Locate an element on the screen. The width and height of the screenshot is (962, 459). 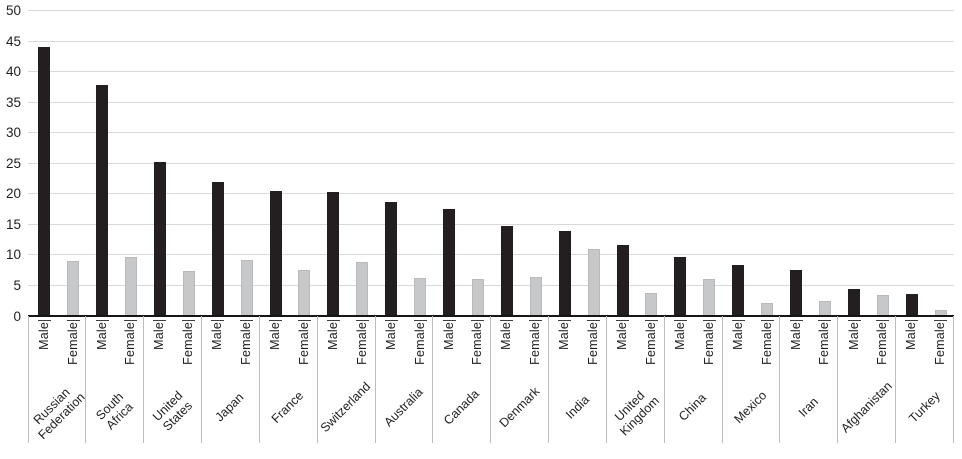
bar-female-china is located at coordinates (709, 297).